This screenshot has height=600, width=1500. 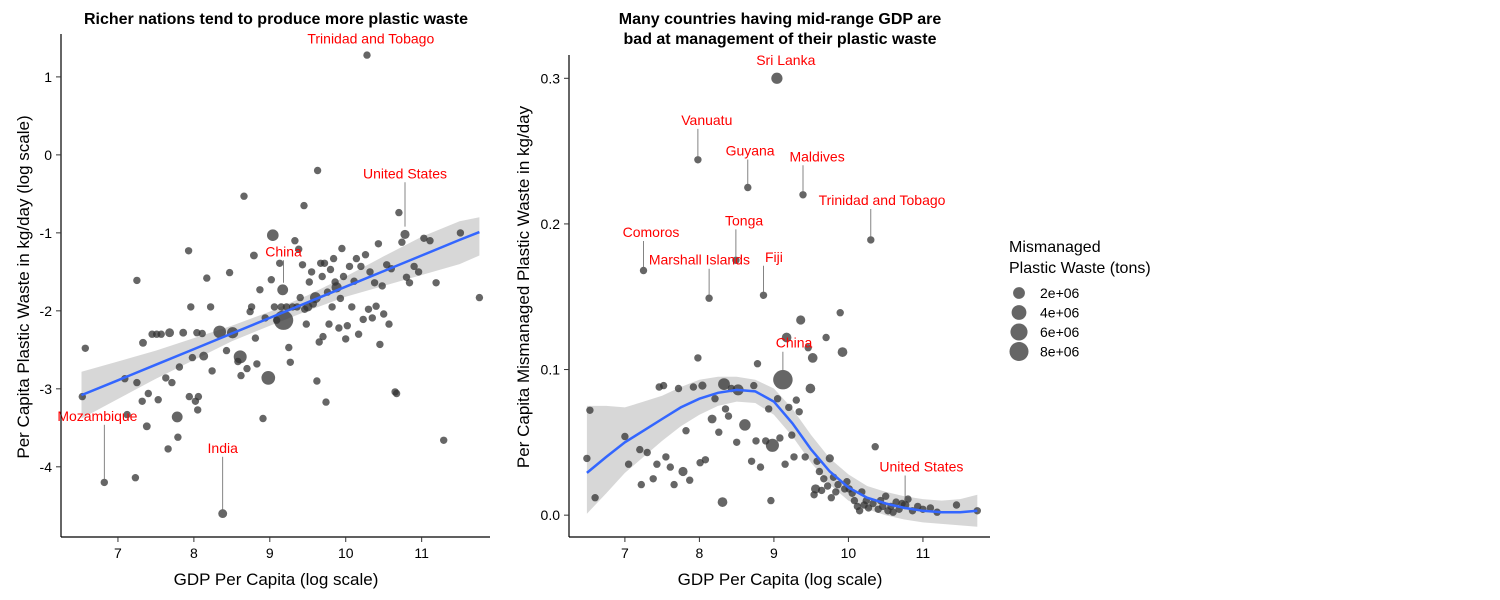 I want to click on y-tick-label: -3, so click(x=46, y=389).